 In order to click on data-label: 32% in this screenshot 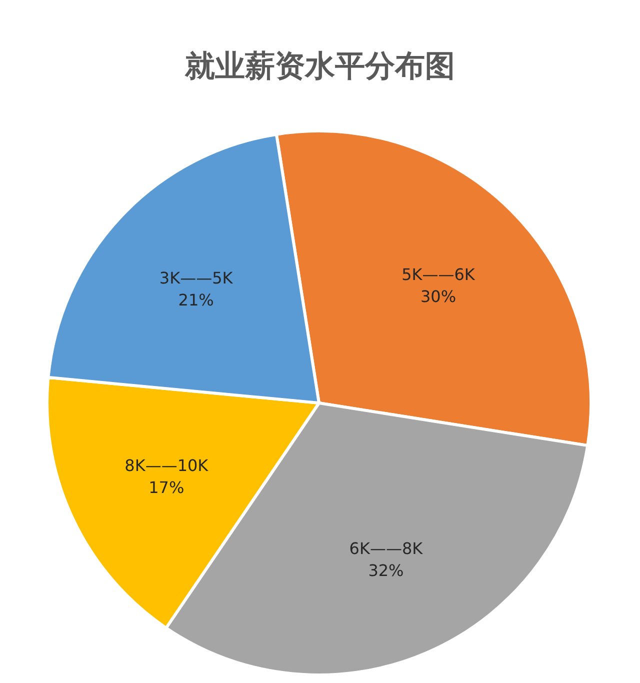, I will do `click(386, 570)`.